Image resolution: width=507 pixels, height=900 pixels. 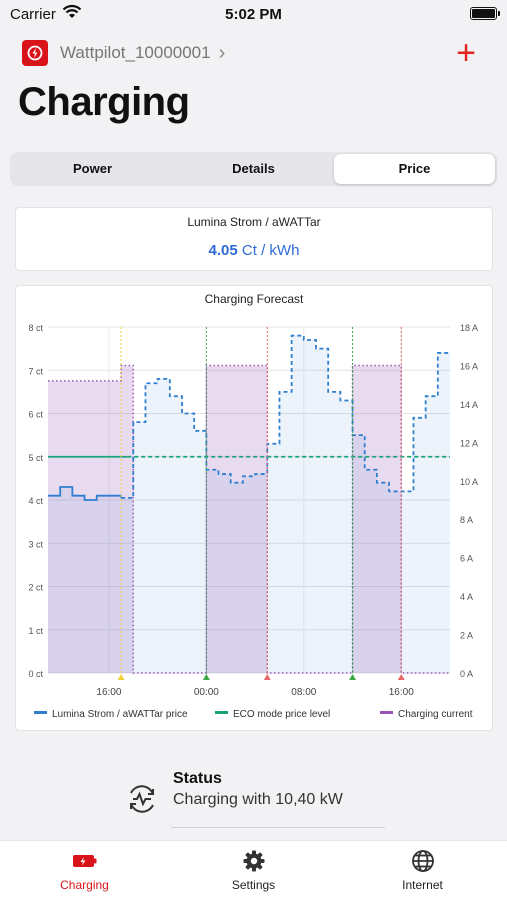 I want to click on y-right-tick-label: 18 A, so click(x=469, y=328).